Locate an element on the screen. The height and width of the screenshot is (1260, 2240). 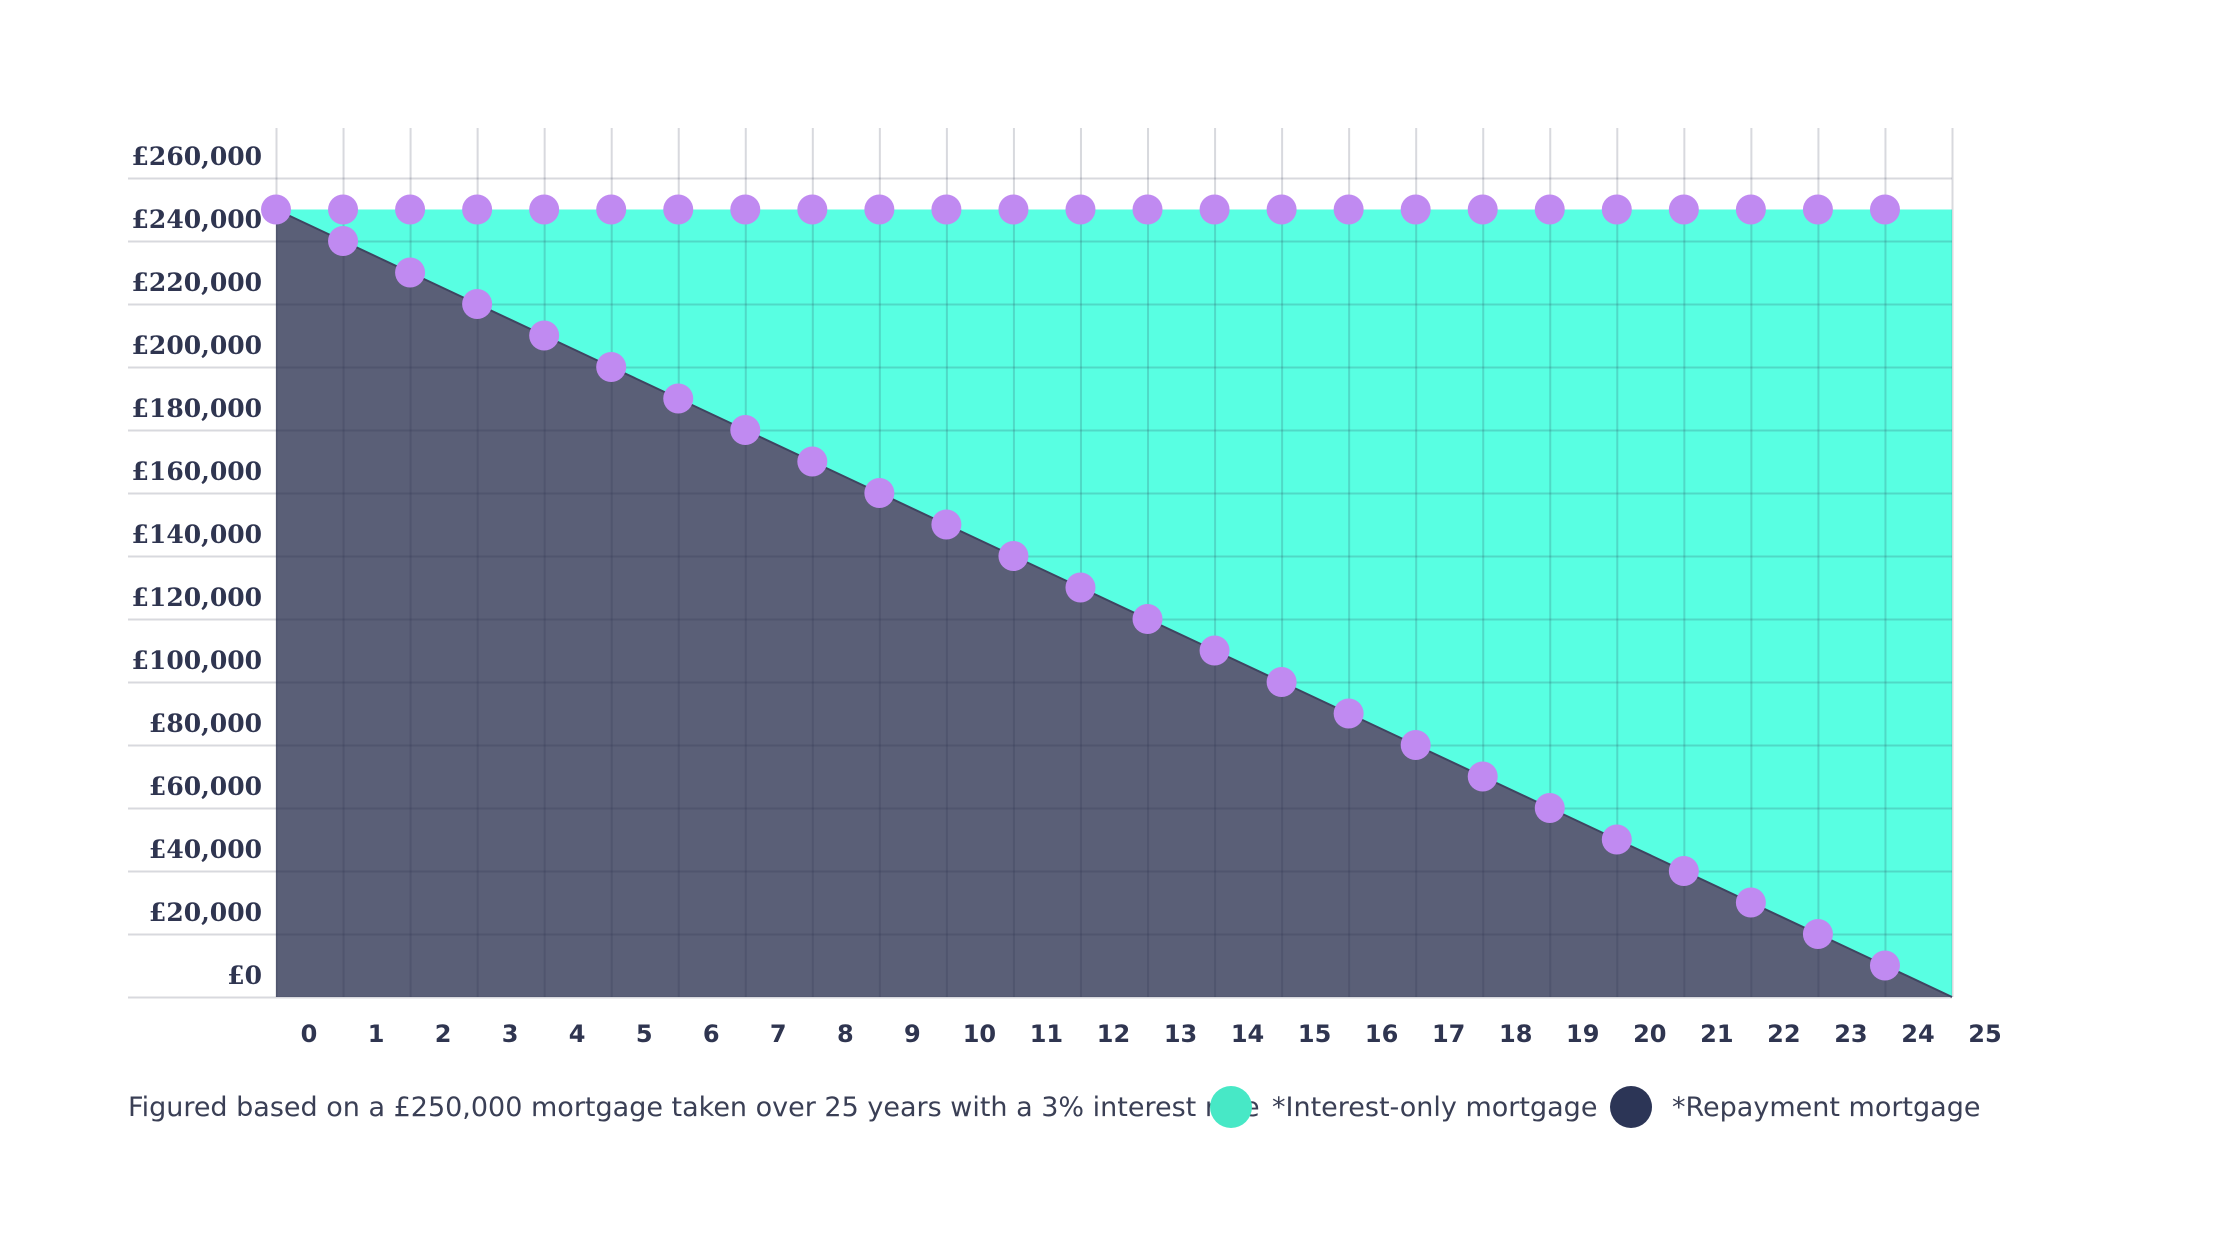
x-tick-label: 7 is located at coordinates (778, 1034).